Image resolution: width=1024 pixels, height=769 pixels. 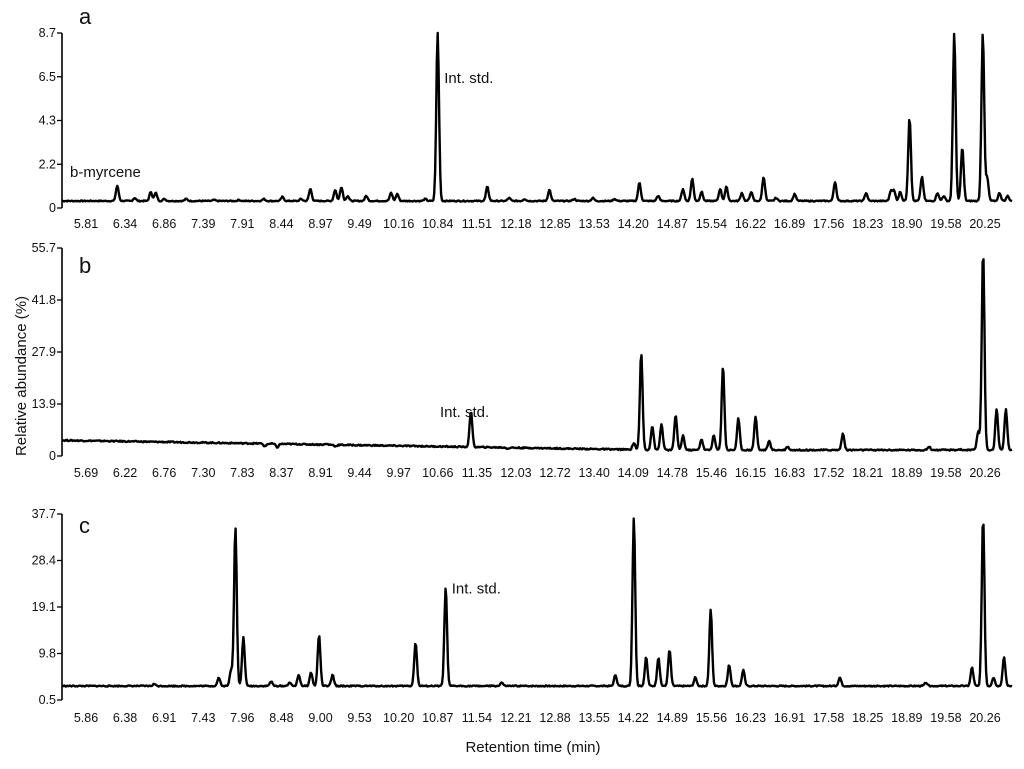 I want to click on x-tick-label: 12.21, so click(x=515, y=718).